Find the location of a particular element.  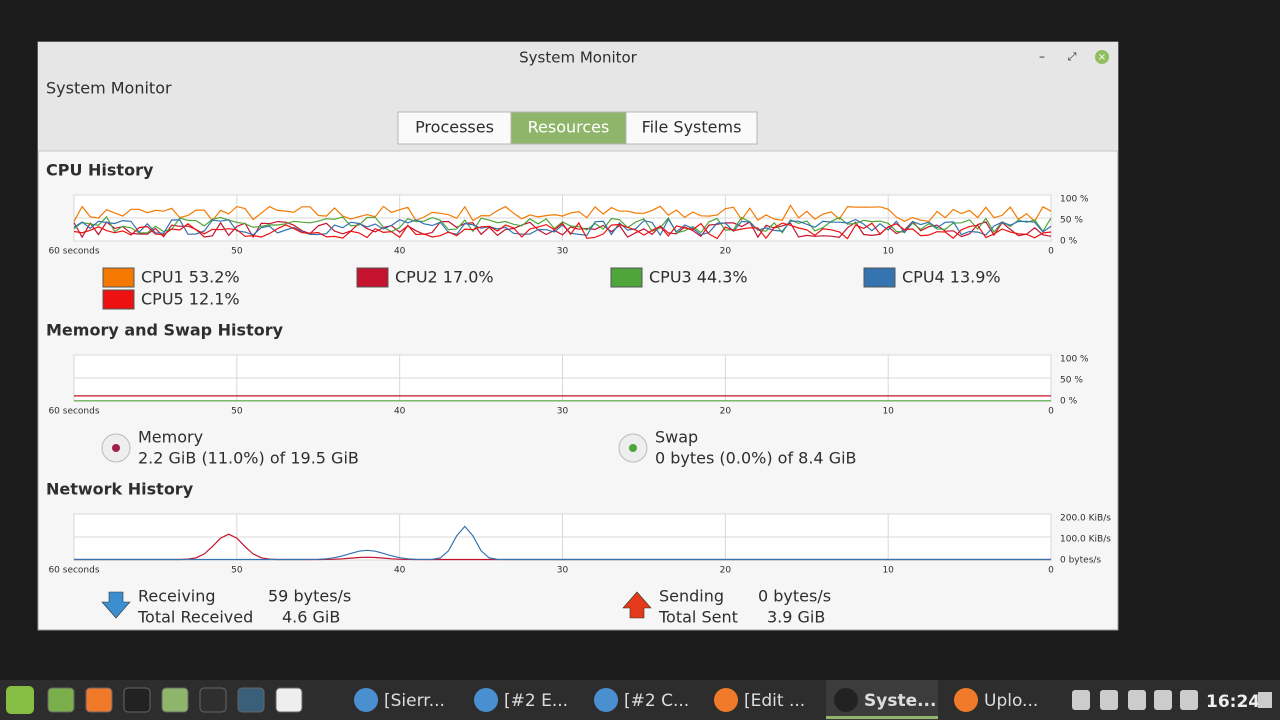

tab-label: File Systems is located at coordinates (692, 127).